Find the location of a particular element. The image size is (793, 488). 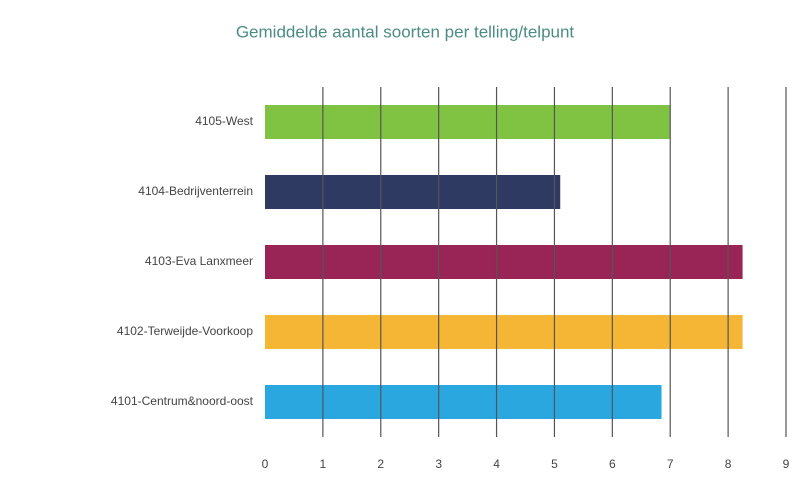

x-tick-label: 1 is located at coordinates (323, 464).